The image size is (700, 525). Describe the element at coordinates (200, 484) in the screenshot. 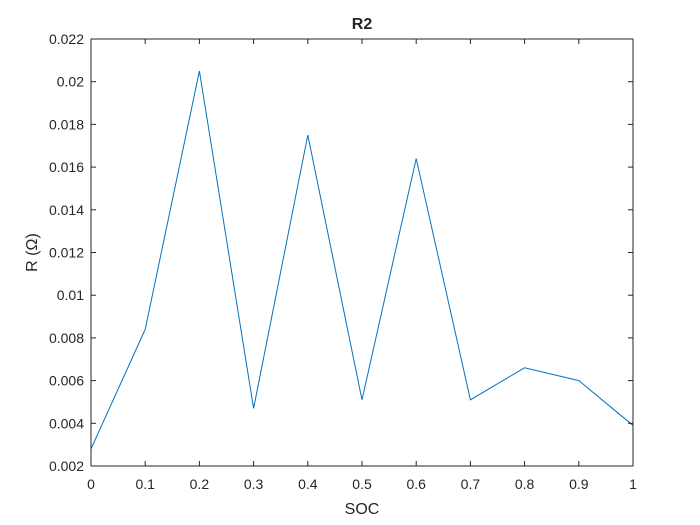

I see `x-tick-label: 0.2` at that location.